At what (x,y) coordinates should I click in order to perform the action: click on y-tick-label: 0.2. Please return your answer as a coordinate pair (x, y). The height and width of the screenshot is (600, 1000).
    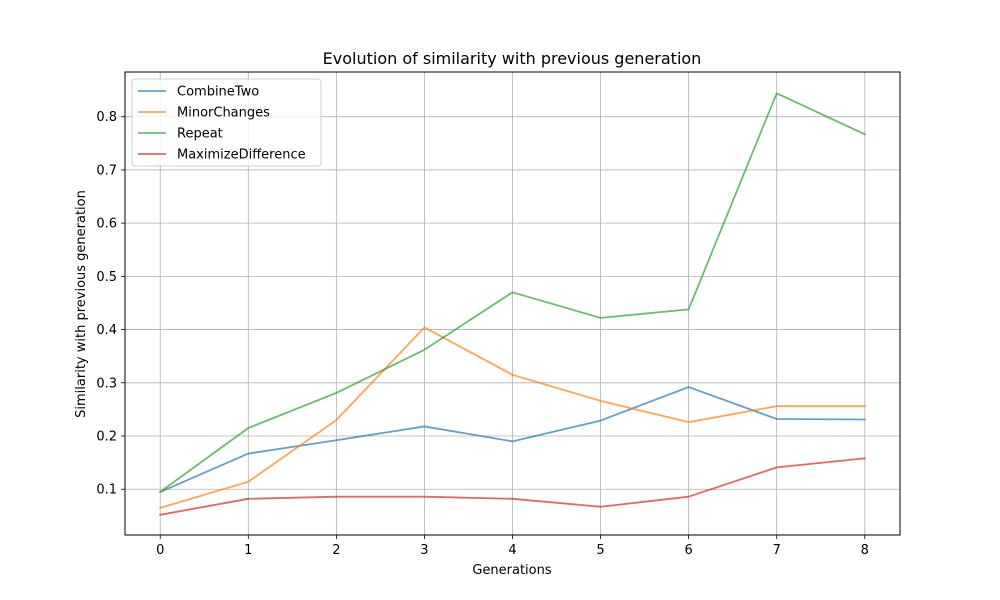
    Looking at the image, I should click on (106, 437).